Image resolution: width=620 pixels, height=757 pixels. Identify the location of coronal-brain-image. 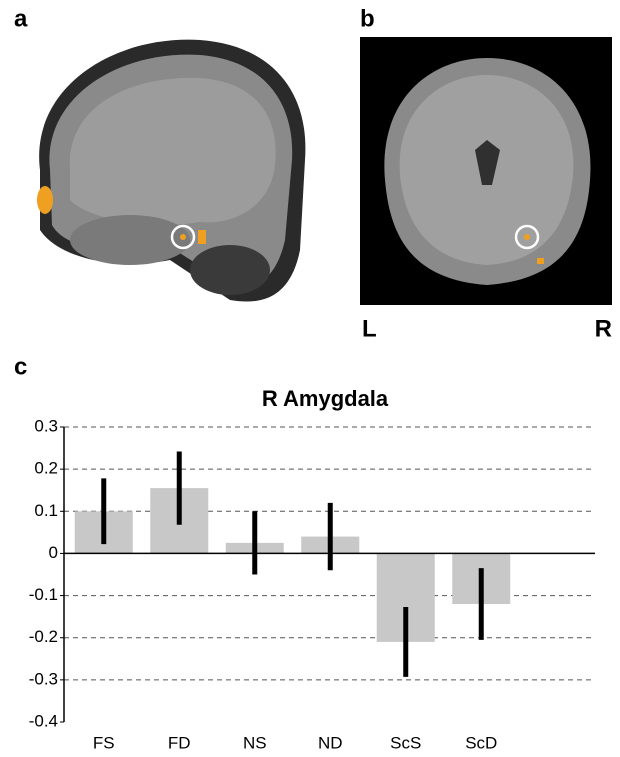
(486, 171).